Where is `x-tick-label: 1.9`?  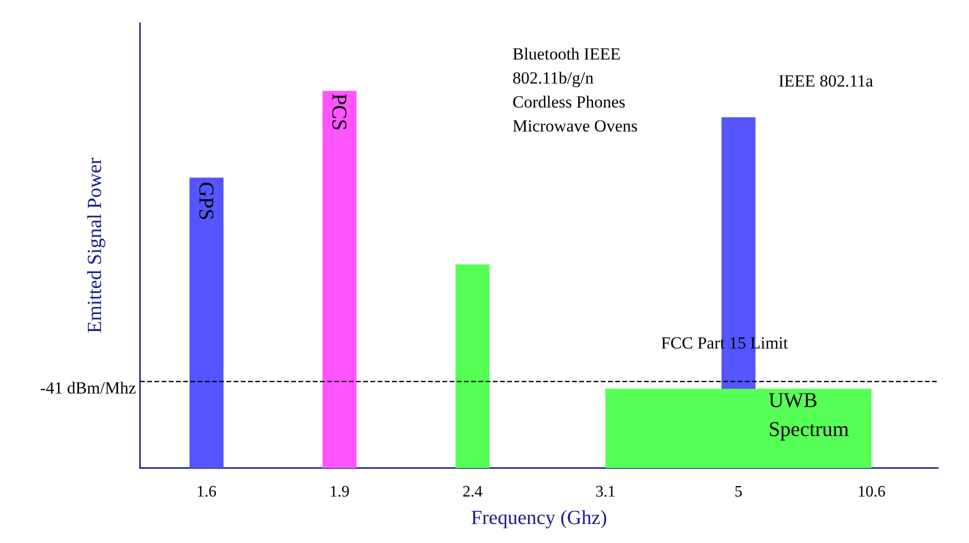 x-tick-label: 1.9 is located at coordinates (340, 492).